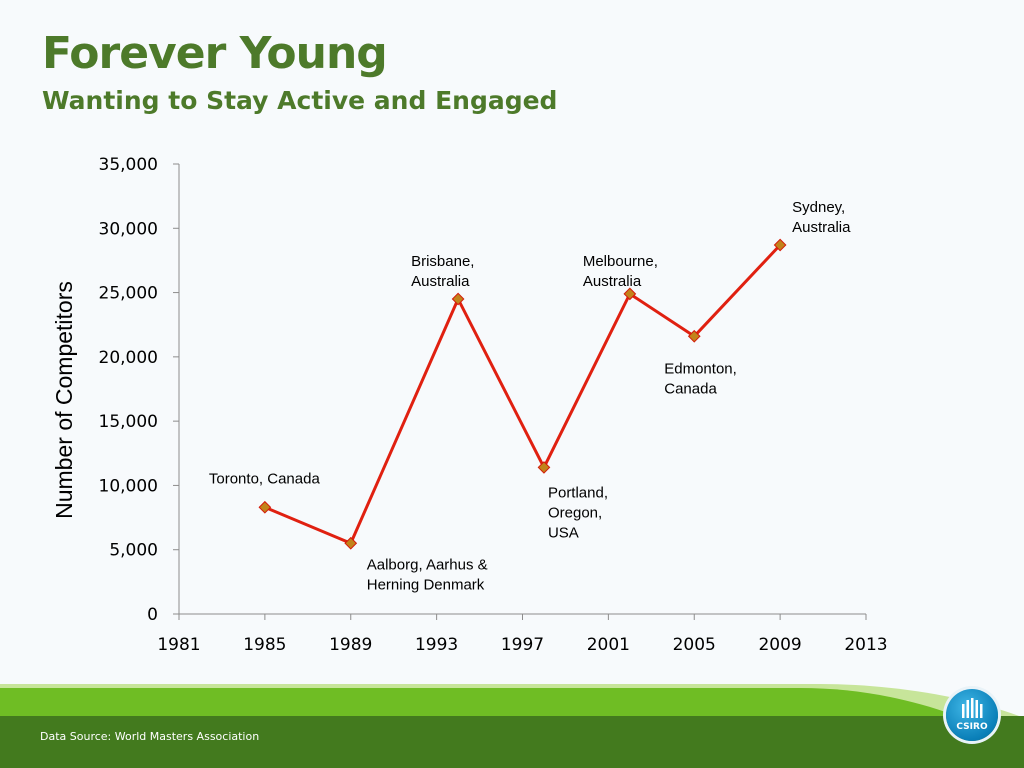 This screenshot has width=1024, height=768. Describe the element at coordinates (350, 645) in the screenshot. I see `x-tick-label: 1989` at that location.